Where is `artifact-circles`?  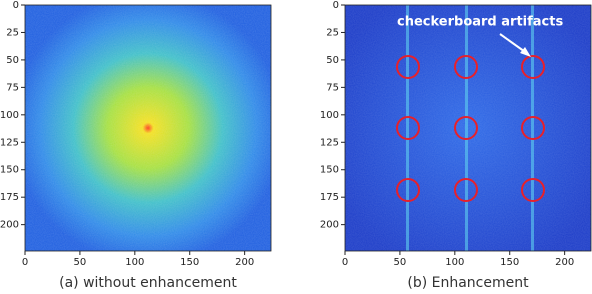
artifact-circles is located at coordinates (470, 128).